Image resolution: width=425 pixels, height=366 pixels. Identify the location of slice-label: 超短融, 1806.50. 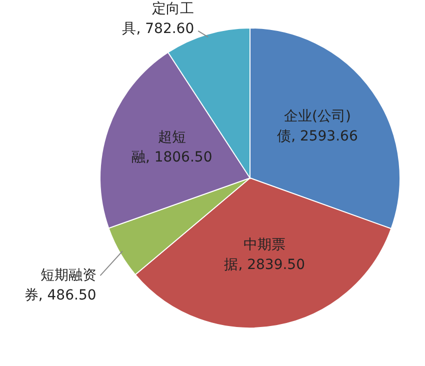
(171, 148).